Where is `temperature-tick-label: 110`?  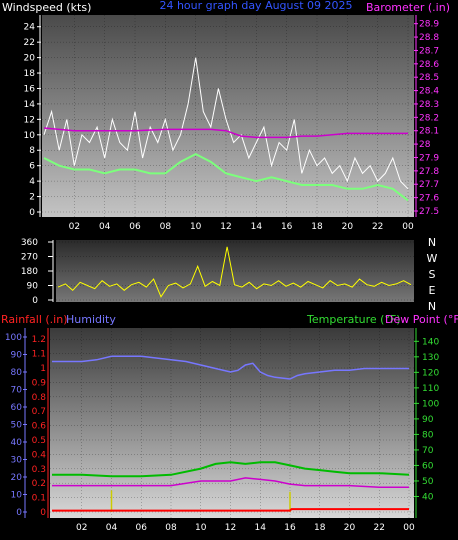
temperature-tick-label: 110 is located at coordinates (430, 389).